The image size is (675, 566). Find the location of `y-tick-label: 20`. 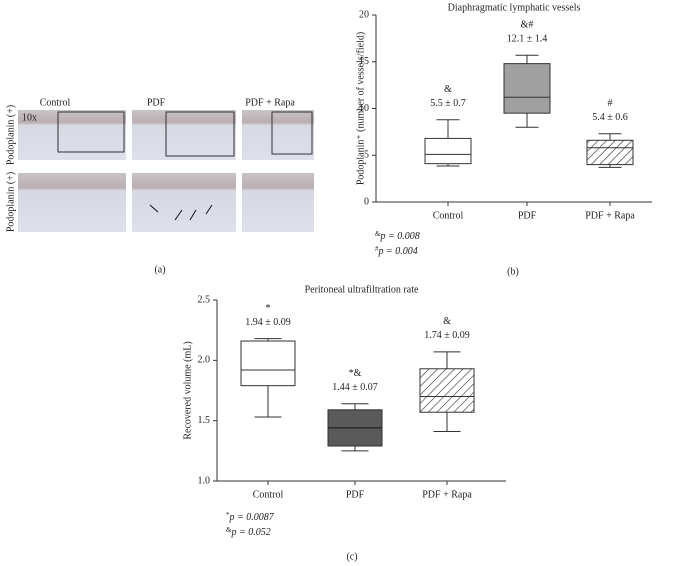

y-tick-label: 20 is located at coordinates (364, 14).